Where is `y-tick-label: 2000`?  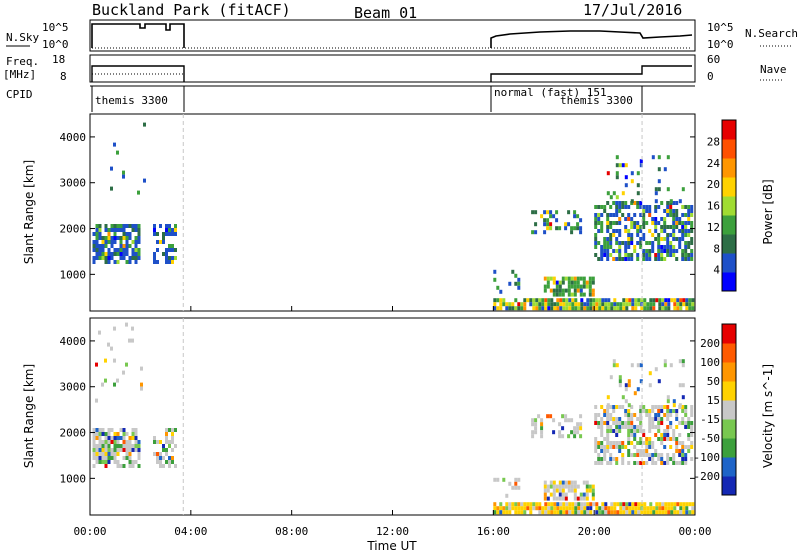
y-tick-label: 2000 is located at coordinates (73, 229).